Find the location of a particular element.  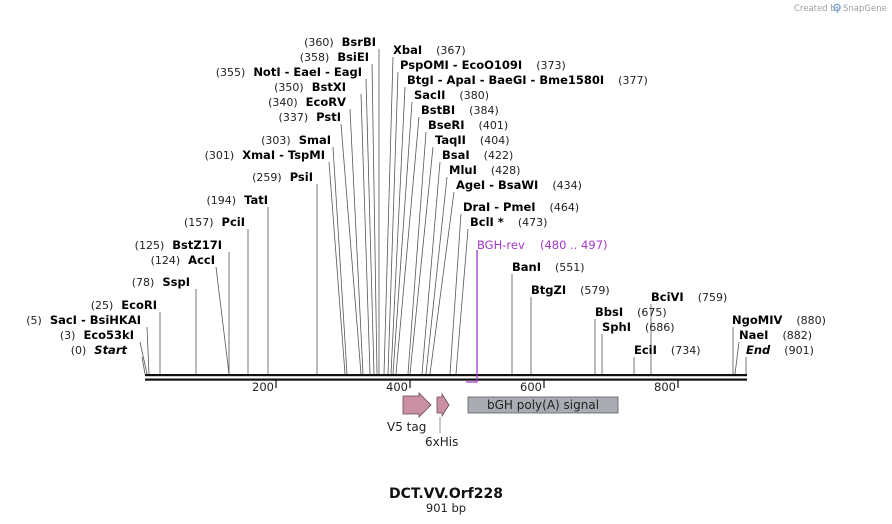

site-sacii: SacII (380) is located at coordinates (451, 95).